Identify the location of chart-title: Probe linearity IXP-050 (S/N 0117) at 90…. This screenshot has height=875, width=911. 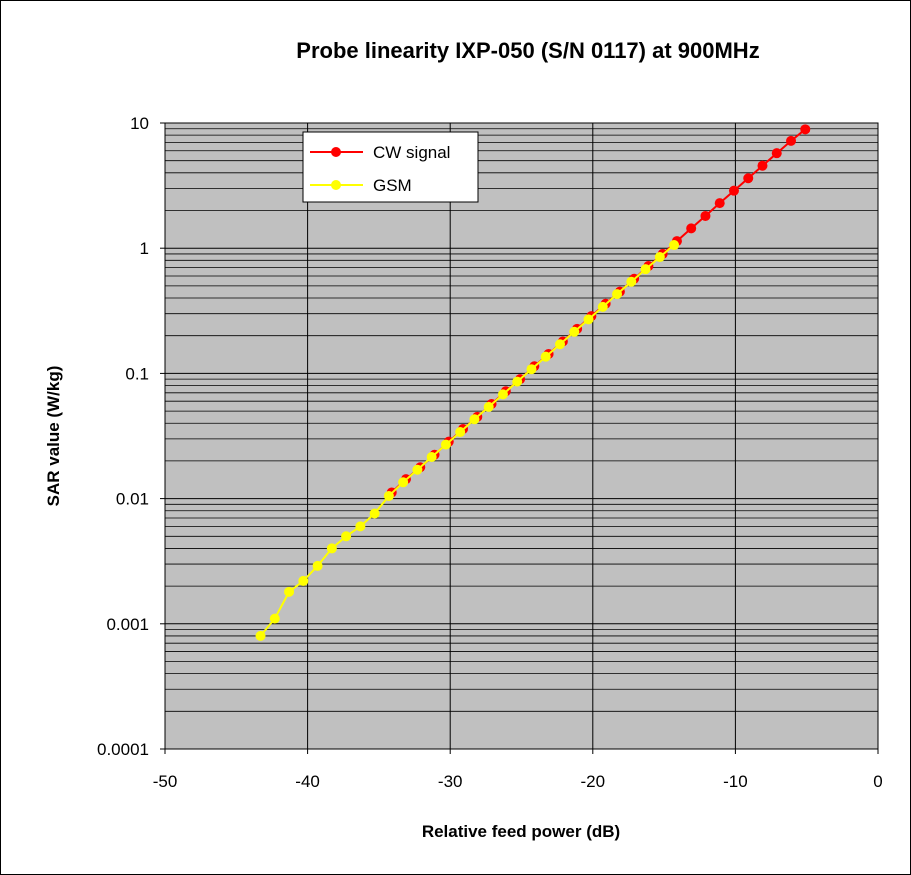
(527, 50).